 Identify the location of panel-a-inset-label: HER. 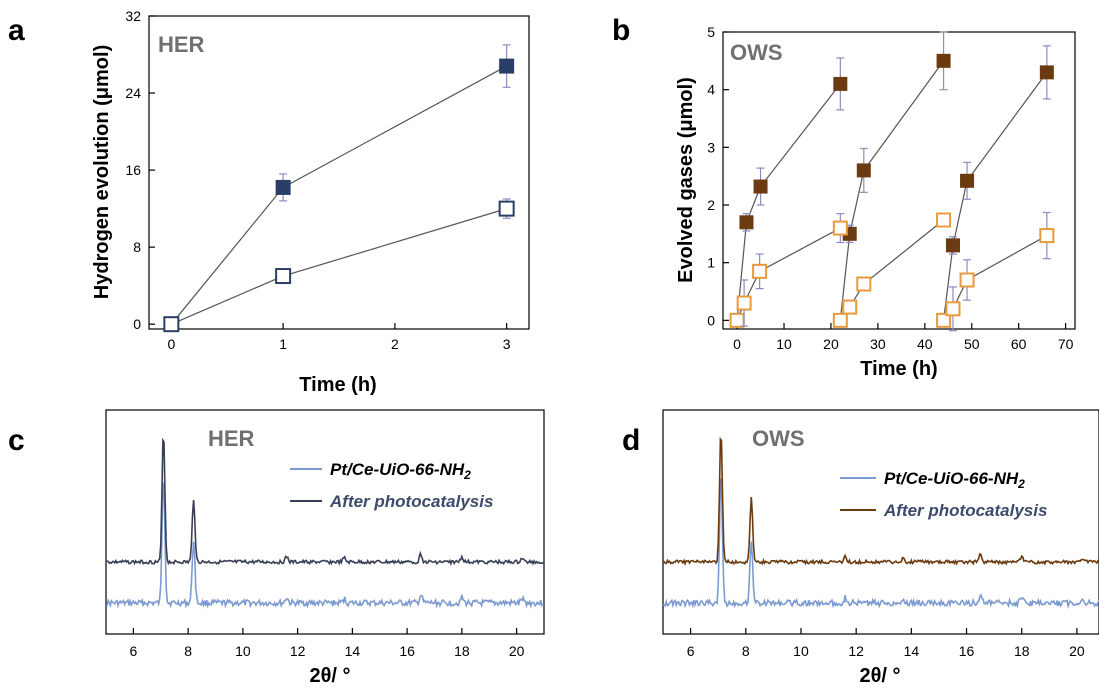
(181, 44).